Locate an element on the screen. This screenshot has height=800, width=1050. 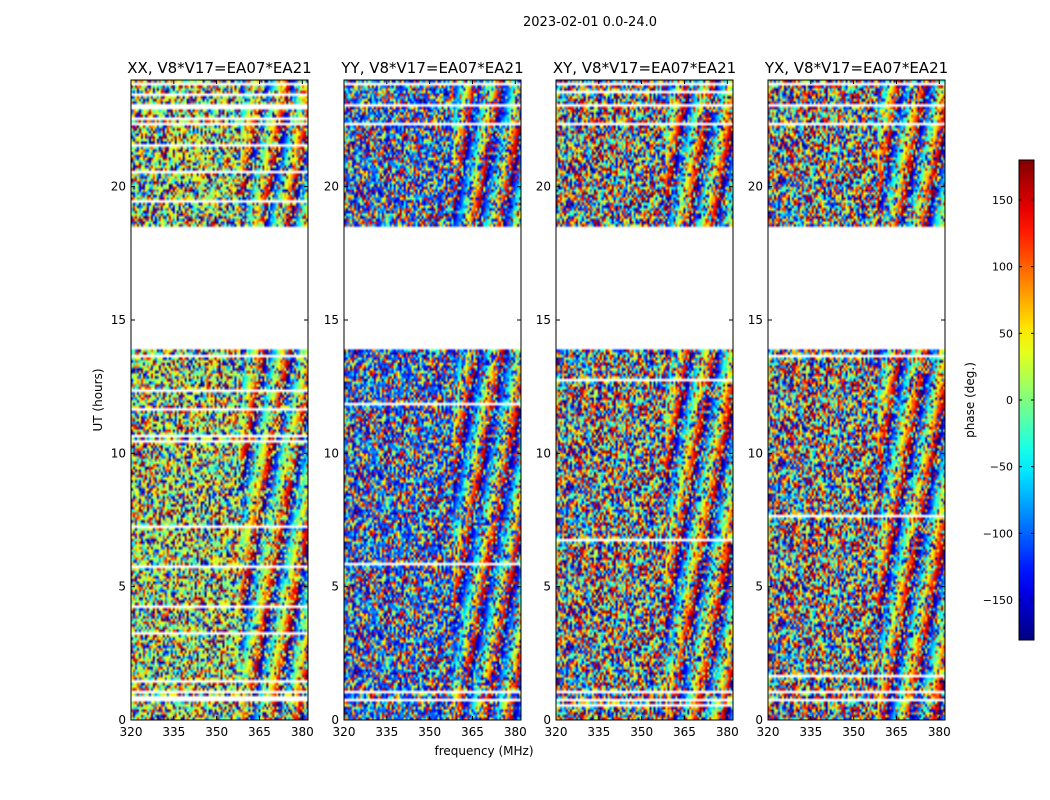
panel-title-2: XY, V8*V17=EA07*EA21 is located at coordinates (644, 68).